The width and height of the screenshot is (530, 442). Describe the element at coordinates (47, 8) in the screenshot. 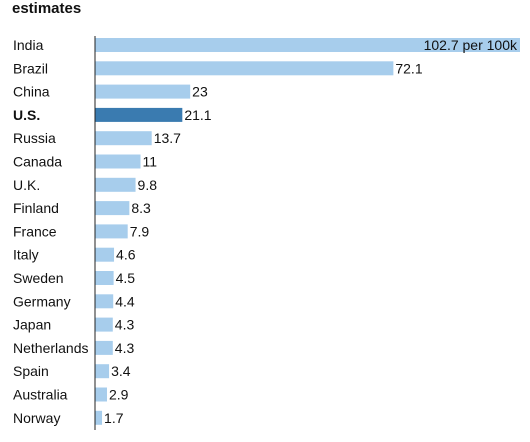

I see `chart-title: estimates` at that location.